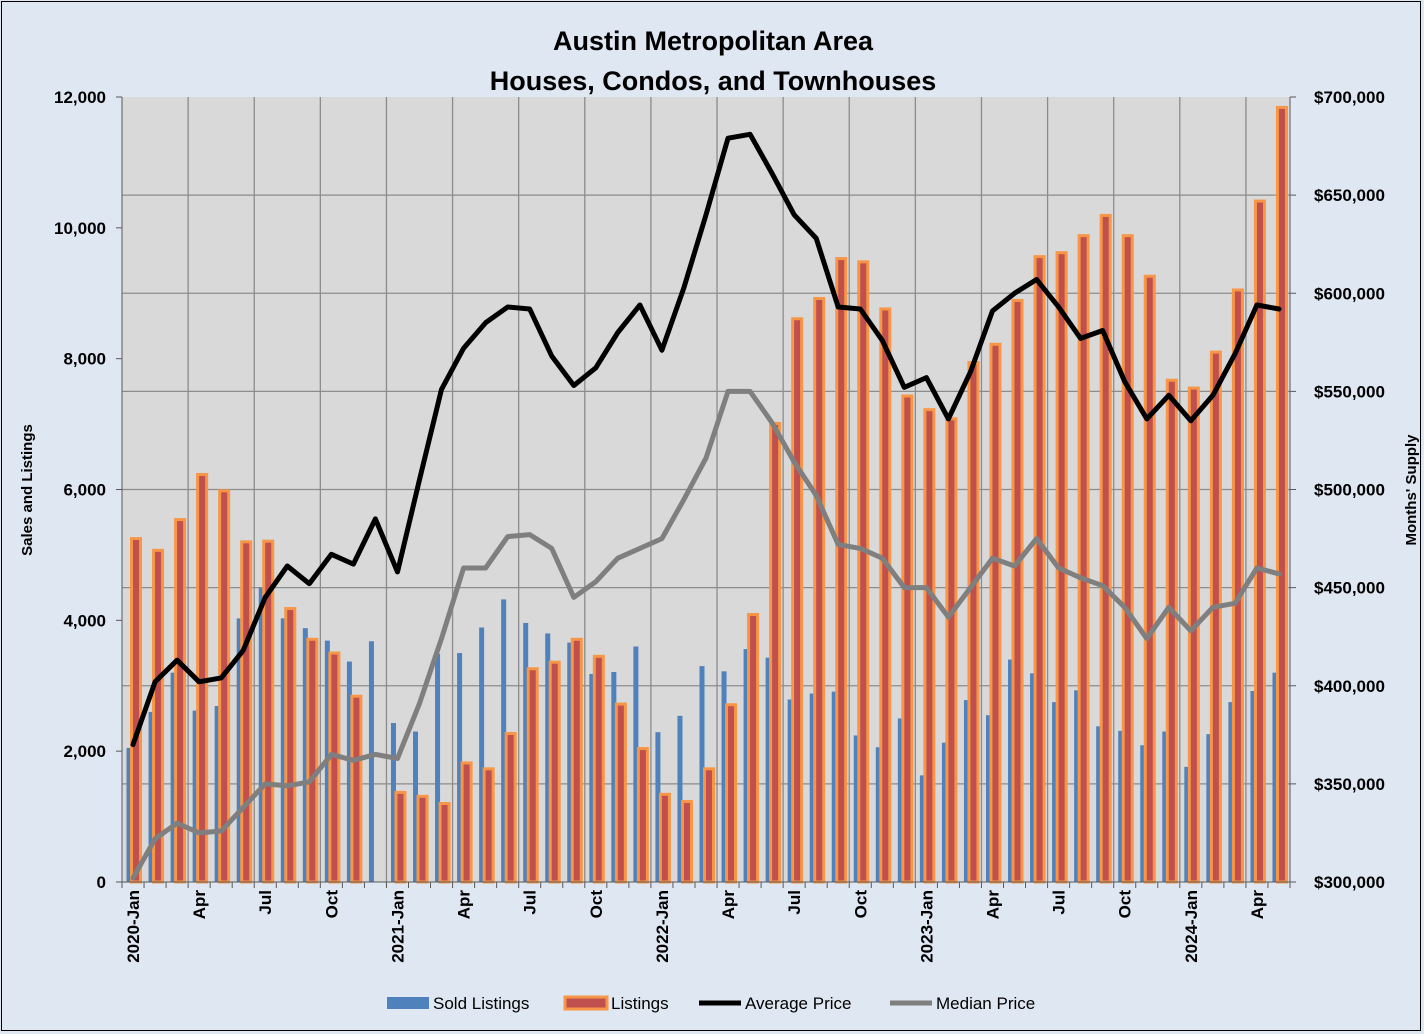 The height and width of the screenshot is (1034, 1424). What do you see at coordinates (798, 1003) in the screenshot?
I see `legend-label: Average Price` at bounding box center [798, 1003].